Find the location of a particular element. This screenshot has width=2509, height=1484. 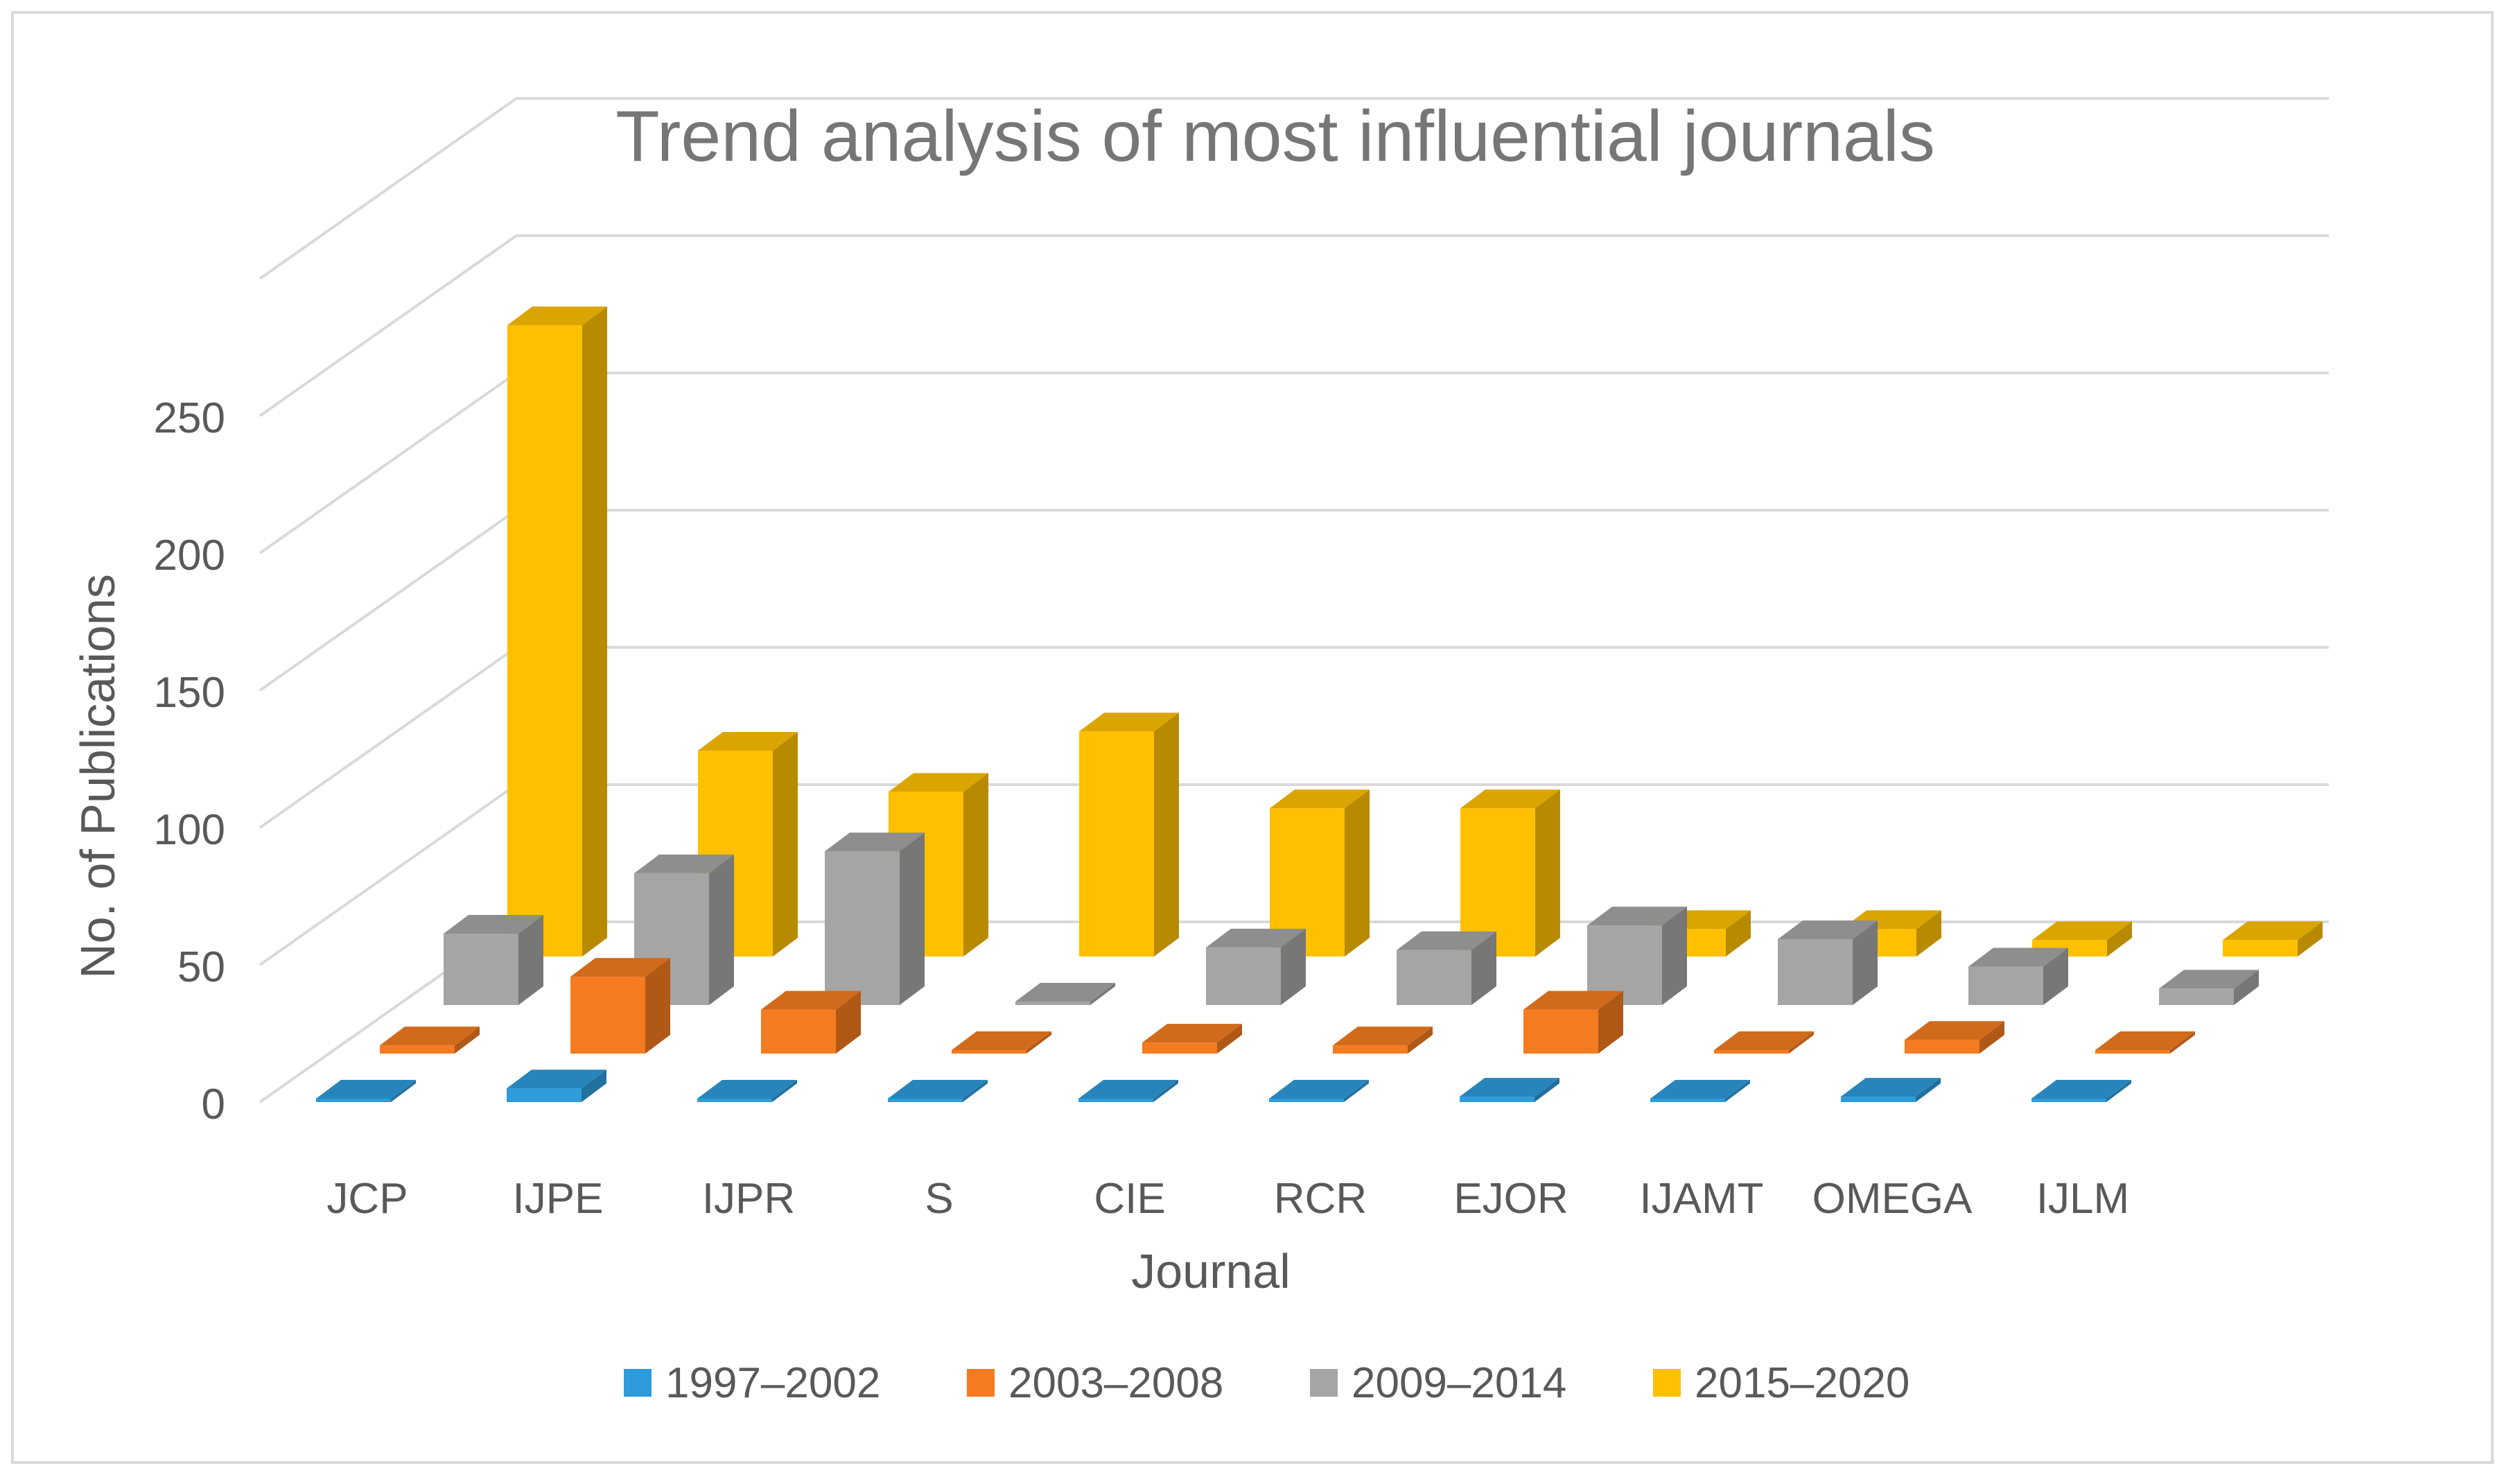

y-tick-label: 50 is located at coordinates (201, 967).